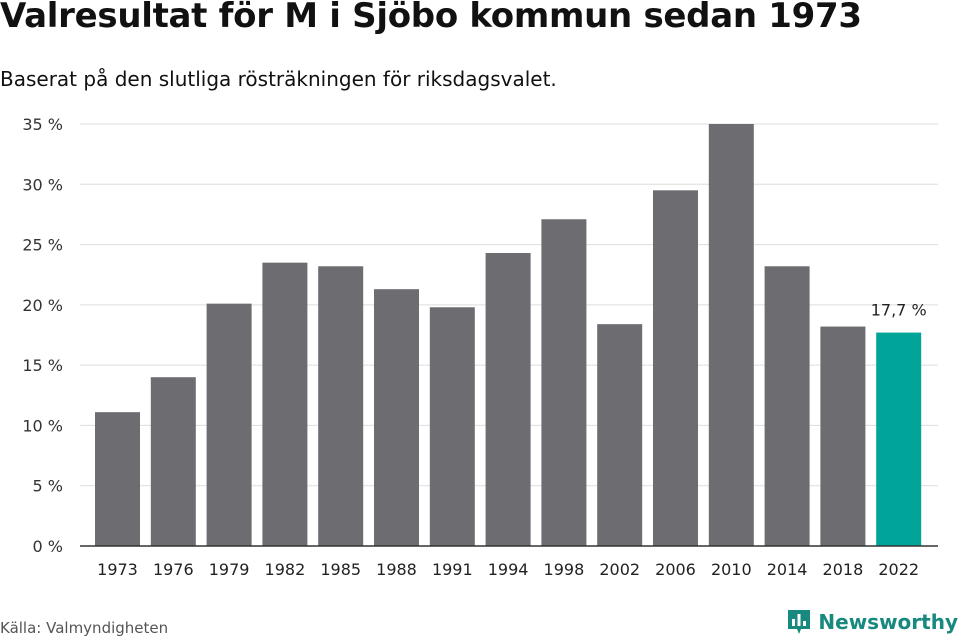 This screenshot has width=960, height=640. I want to click on x-tick-label: 2006, so click(675, 569).